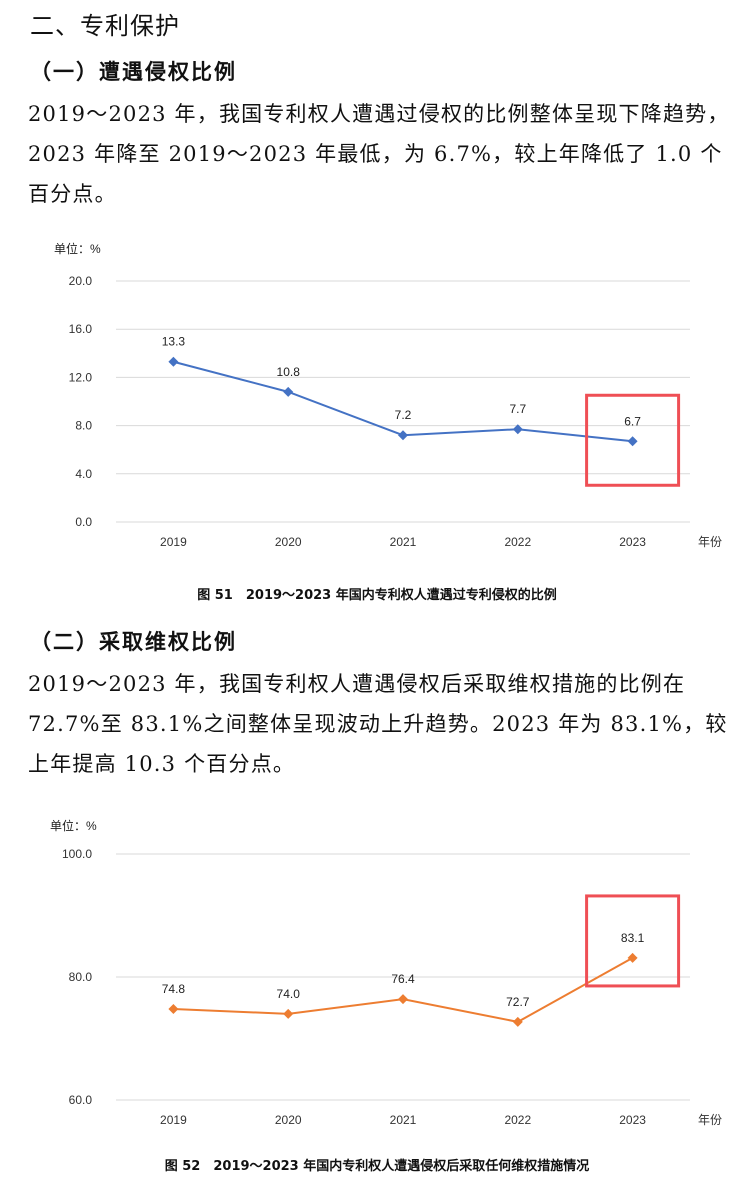 Image resolution: width=754 pixels, height=1200 pixels. I want to click on section-title: 二、专利保护, so click(105, 26).